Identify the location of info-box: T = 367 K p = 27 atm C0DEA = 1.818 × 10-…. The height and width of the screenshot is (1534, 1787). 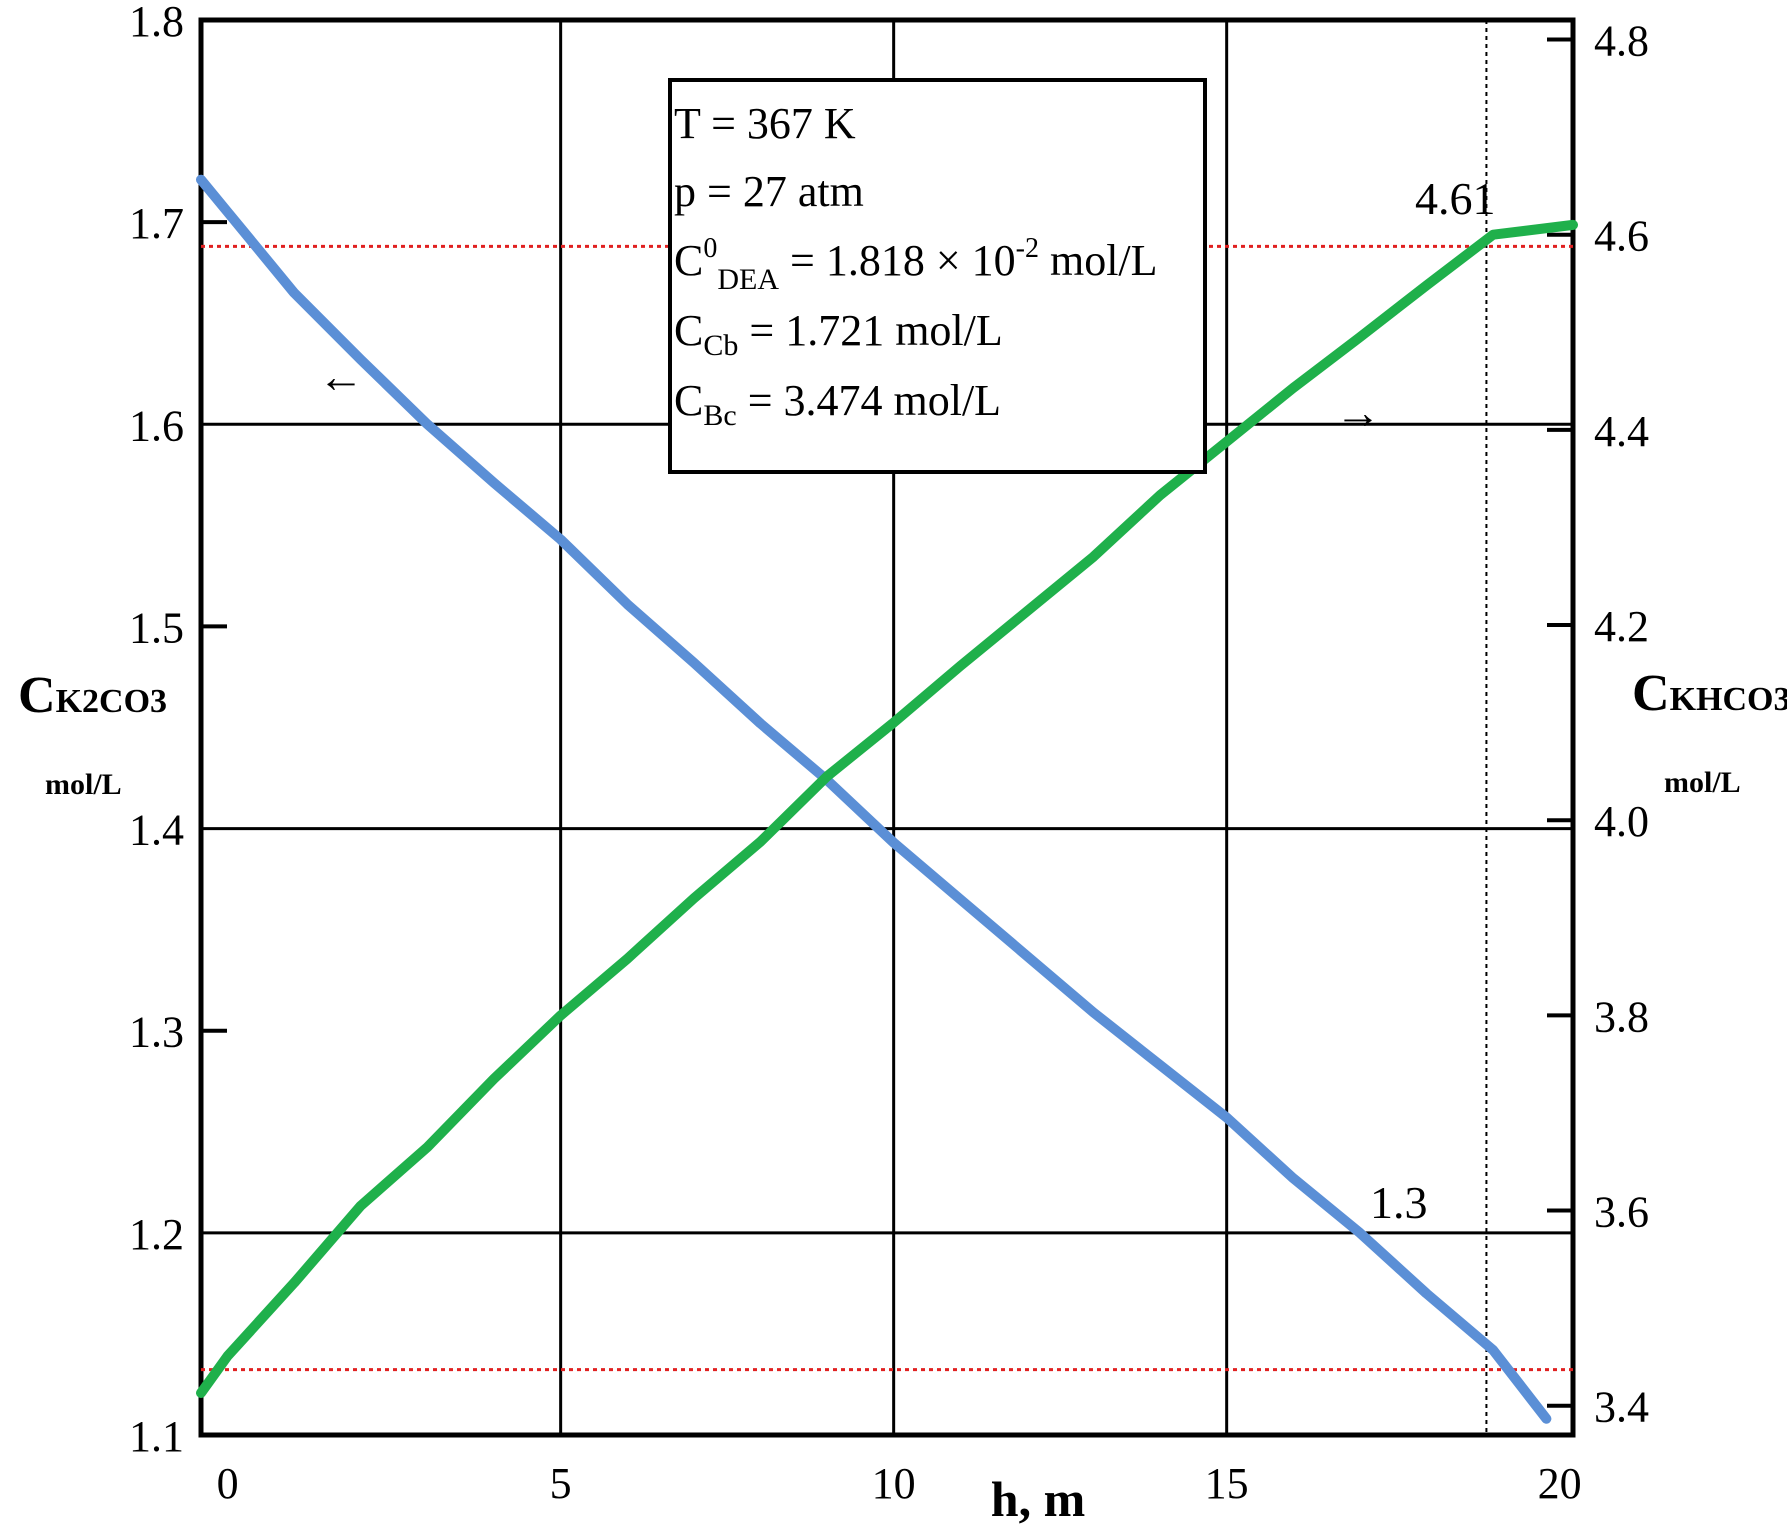
(937, 276).